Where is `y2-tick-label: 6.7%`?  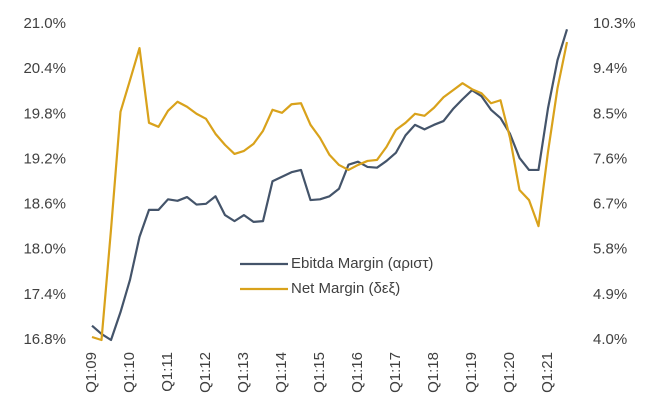 y2-tick-label: 6.7% is located at coordinates (610, 204).